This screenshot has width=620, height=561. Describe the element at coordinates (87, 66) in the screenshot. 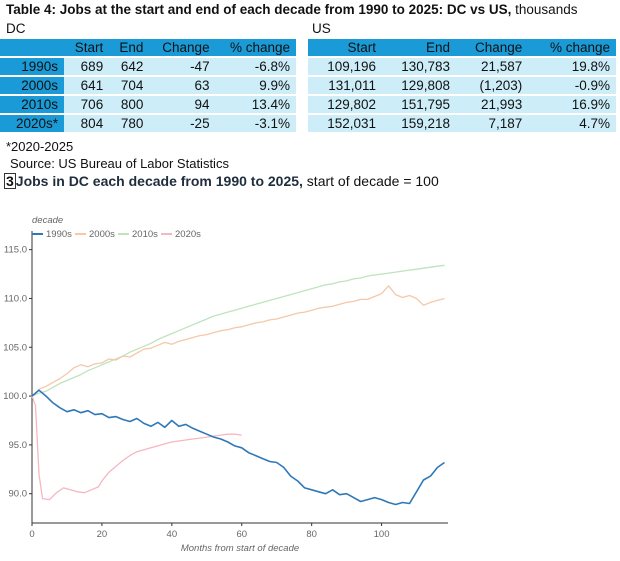

I see `dc-table-cell: 689` at that location.